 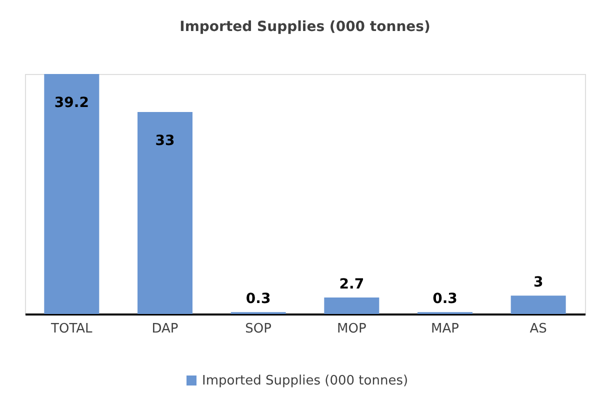 What do you see at coordinates (258, 329) in the screenshot?
I see `x-tick-label: SOP` at bounding box center [258, 329].